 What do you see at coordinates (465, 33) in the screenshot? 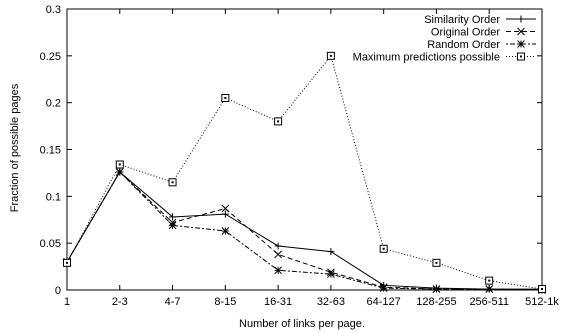
I see `legend-label: Original Order` at bounding box center [465, 33].